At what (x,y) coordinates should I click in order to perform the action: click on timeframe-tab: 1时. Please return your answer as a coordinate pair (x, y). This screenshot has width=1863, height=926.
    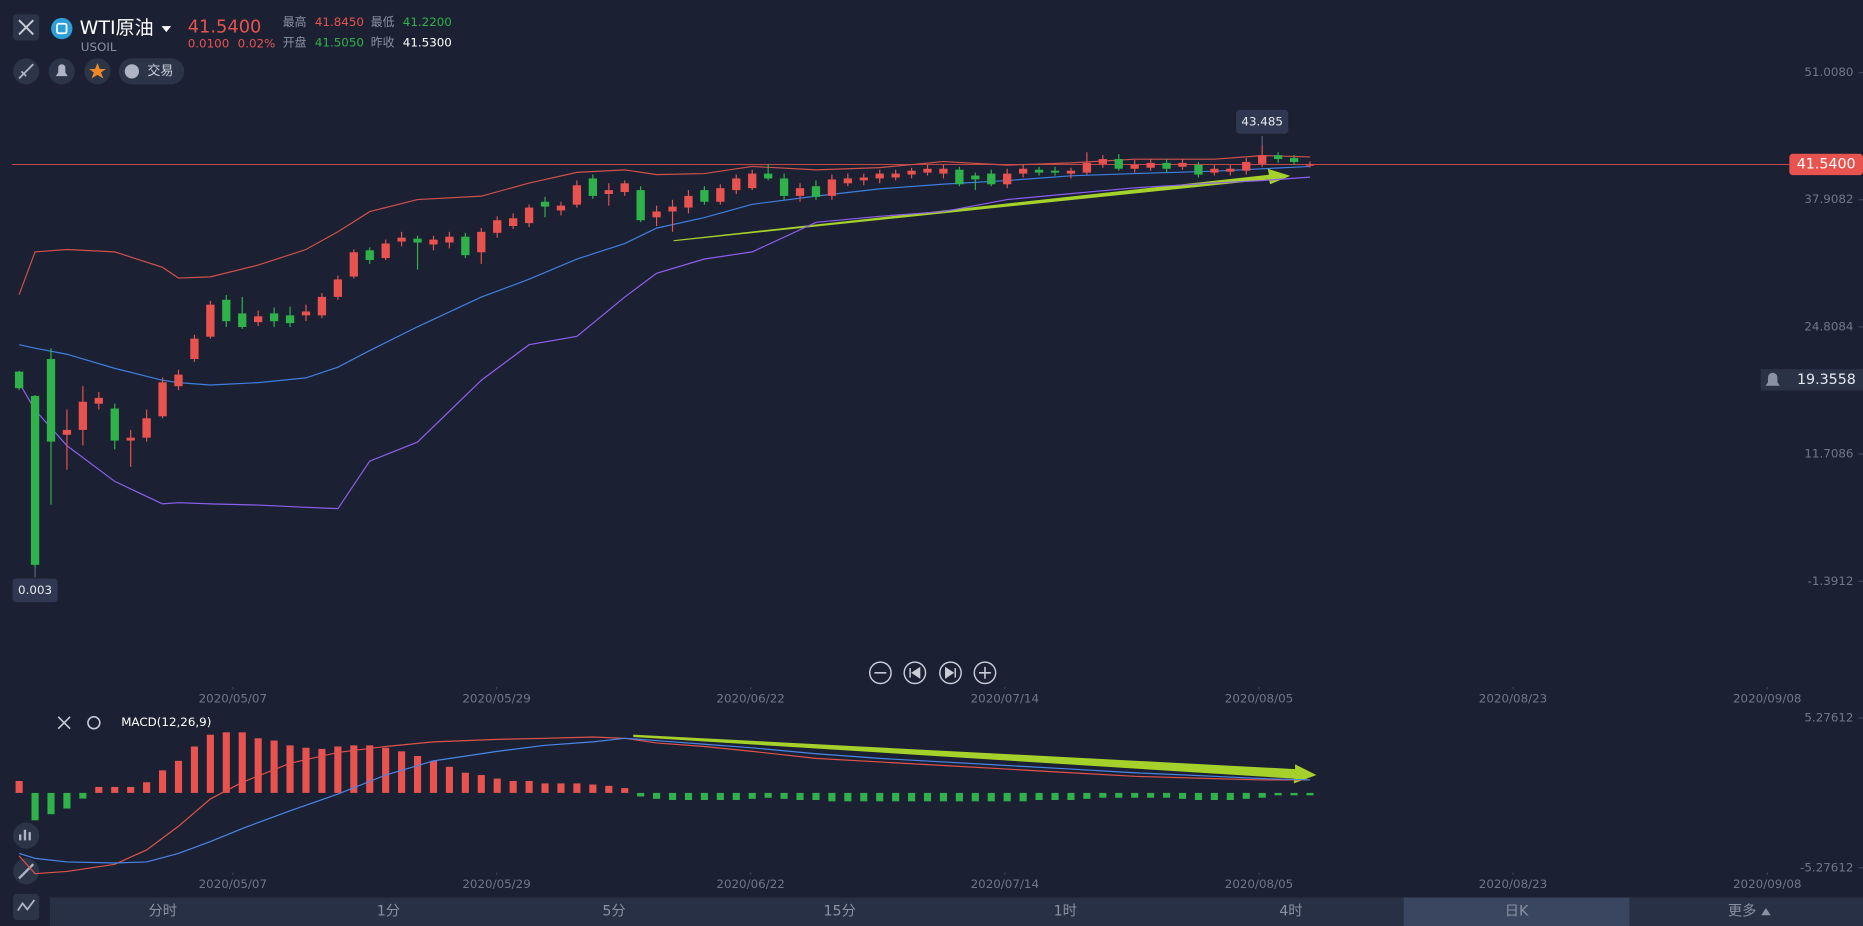
    Looking at the image, I should click on (1065, 911).